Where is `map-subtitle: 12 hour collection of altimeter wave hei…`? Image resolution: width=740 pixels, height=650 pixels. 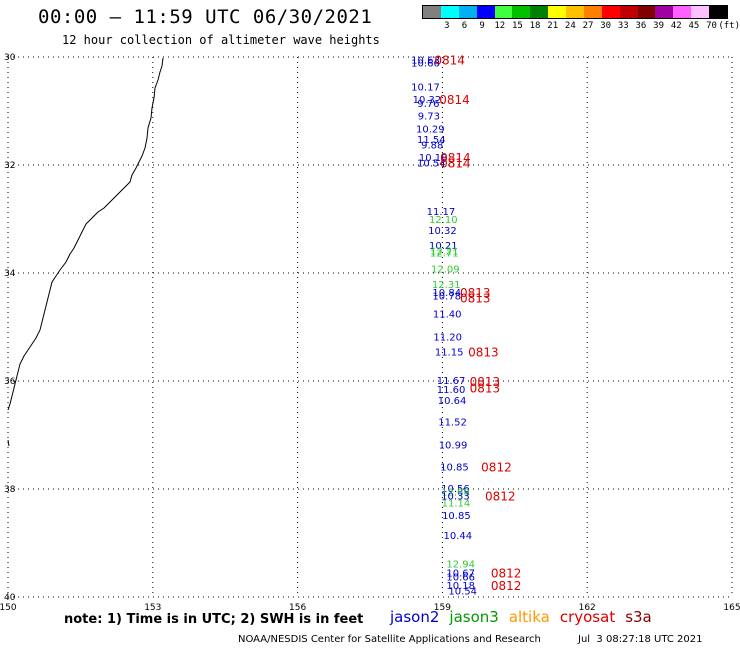 map-subtitle: 12 hour collection of altimeter wave hei… is located at coordinates (221, 40).